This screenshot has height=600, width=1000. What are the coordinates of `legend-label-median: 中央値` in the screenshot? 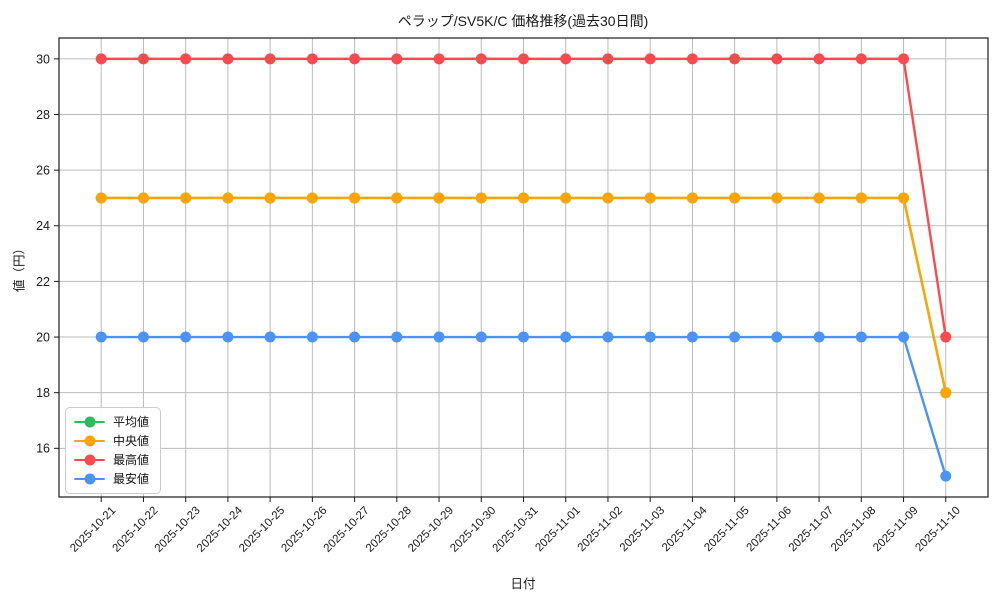 It's located at (131, 441).